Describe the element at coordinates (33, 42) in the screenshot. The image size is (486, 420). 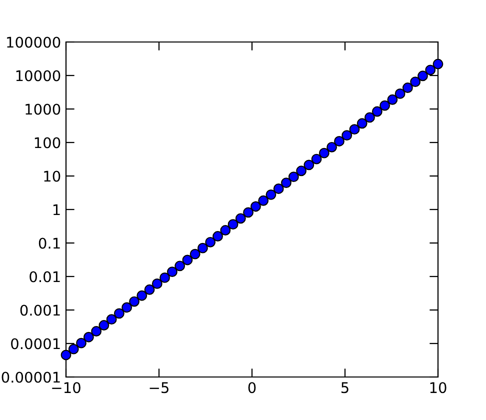
I see `y-tick-label: 100000` at that location.